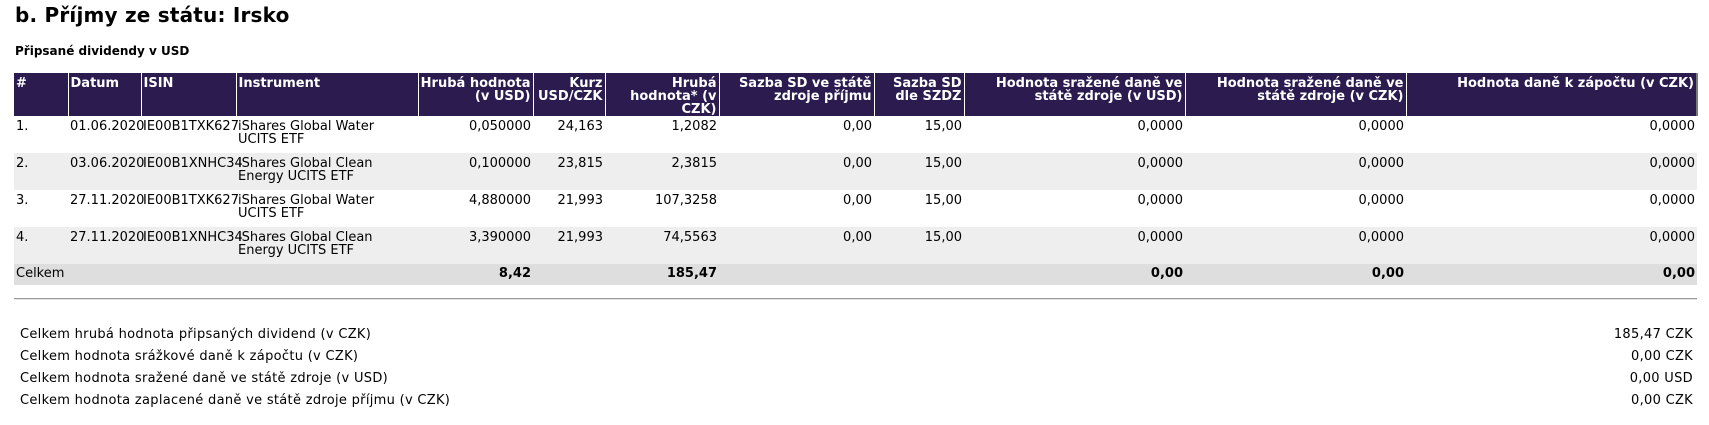  Describe the element at coordinates (475, 274) in the screenshot. I see `total-gross-usd: 8,42` at that location.